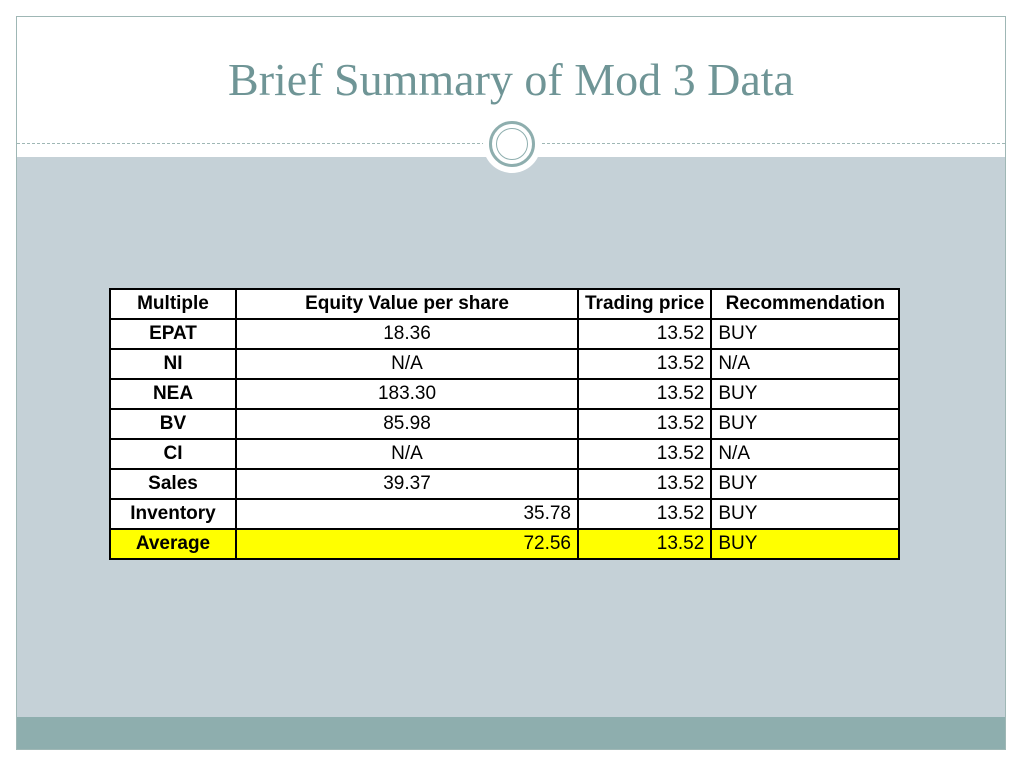  What do you see at coordinates (407, 334) in the screenshot?
I see `cell-equity-value: 18.36` at bounding box center [407, 334].